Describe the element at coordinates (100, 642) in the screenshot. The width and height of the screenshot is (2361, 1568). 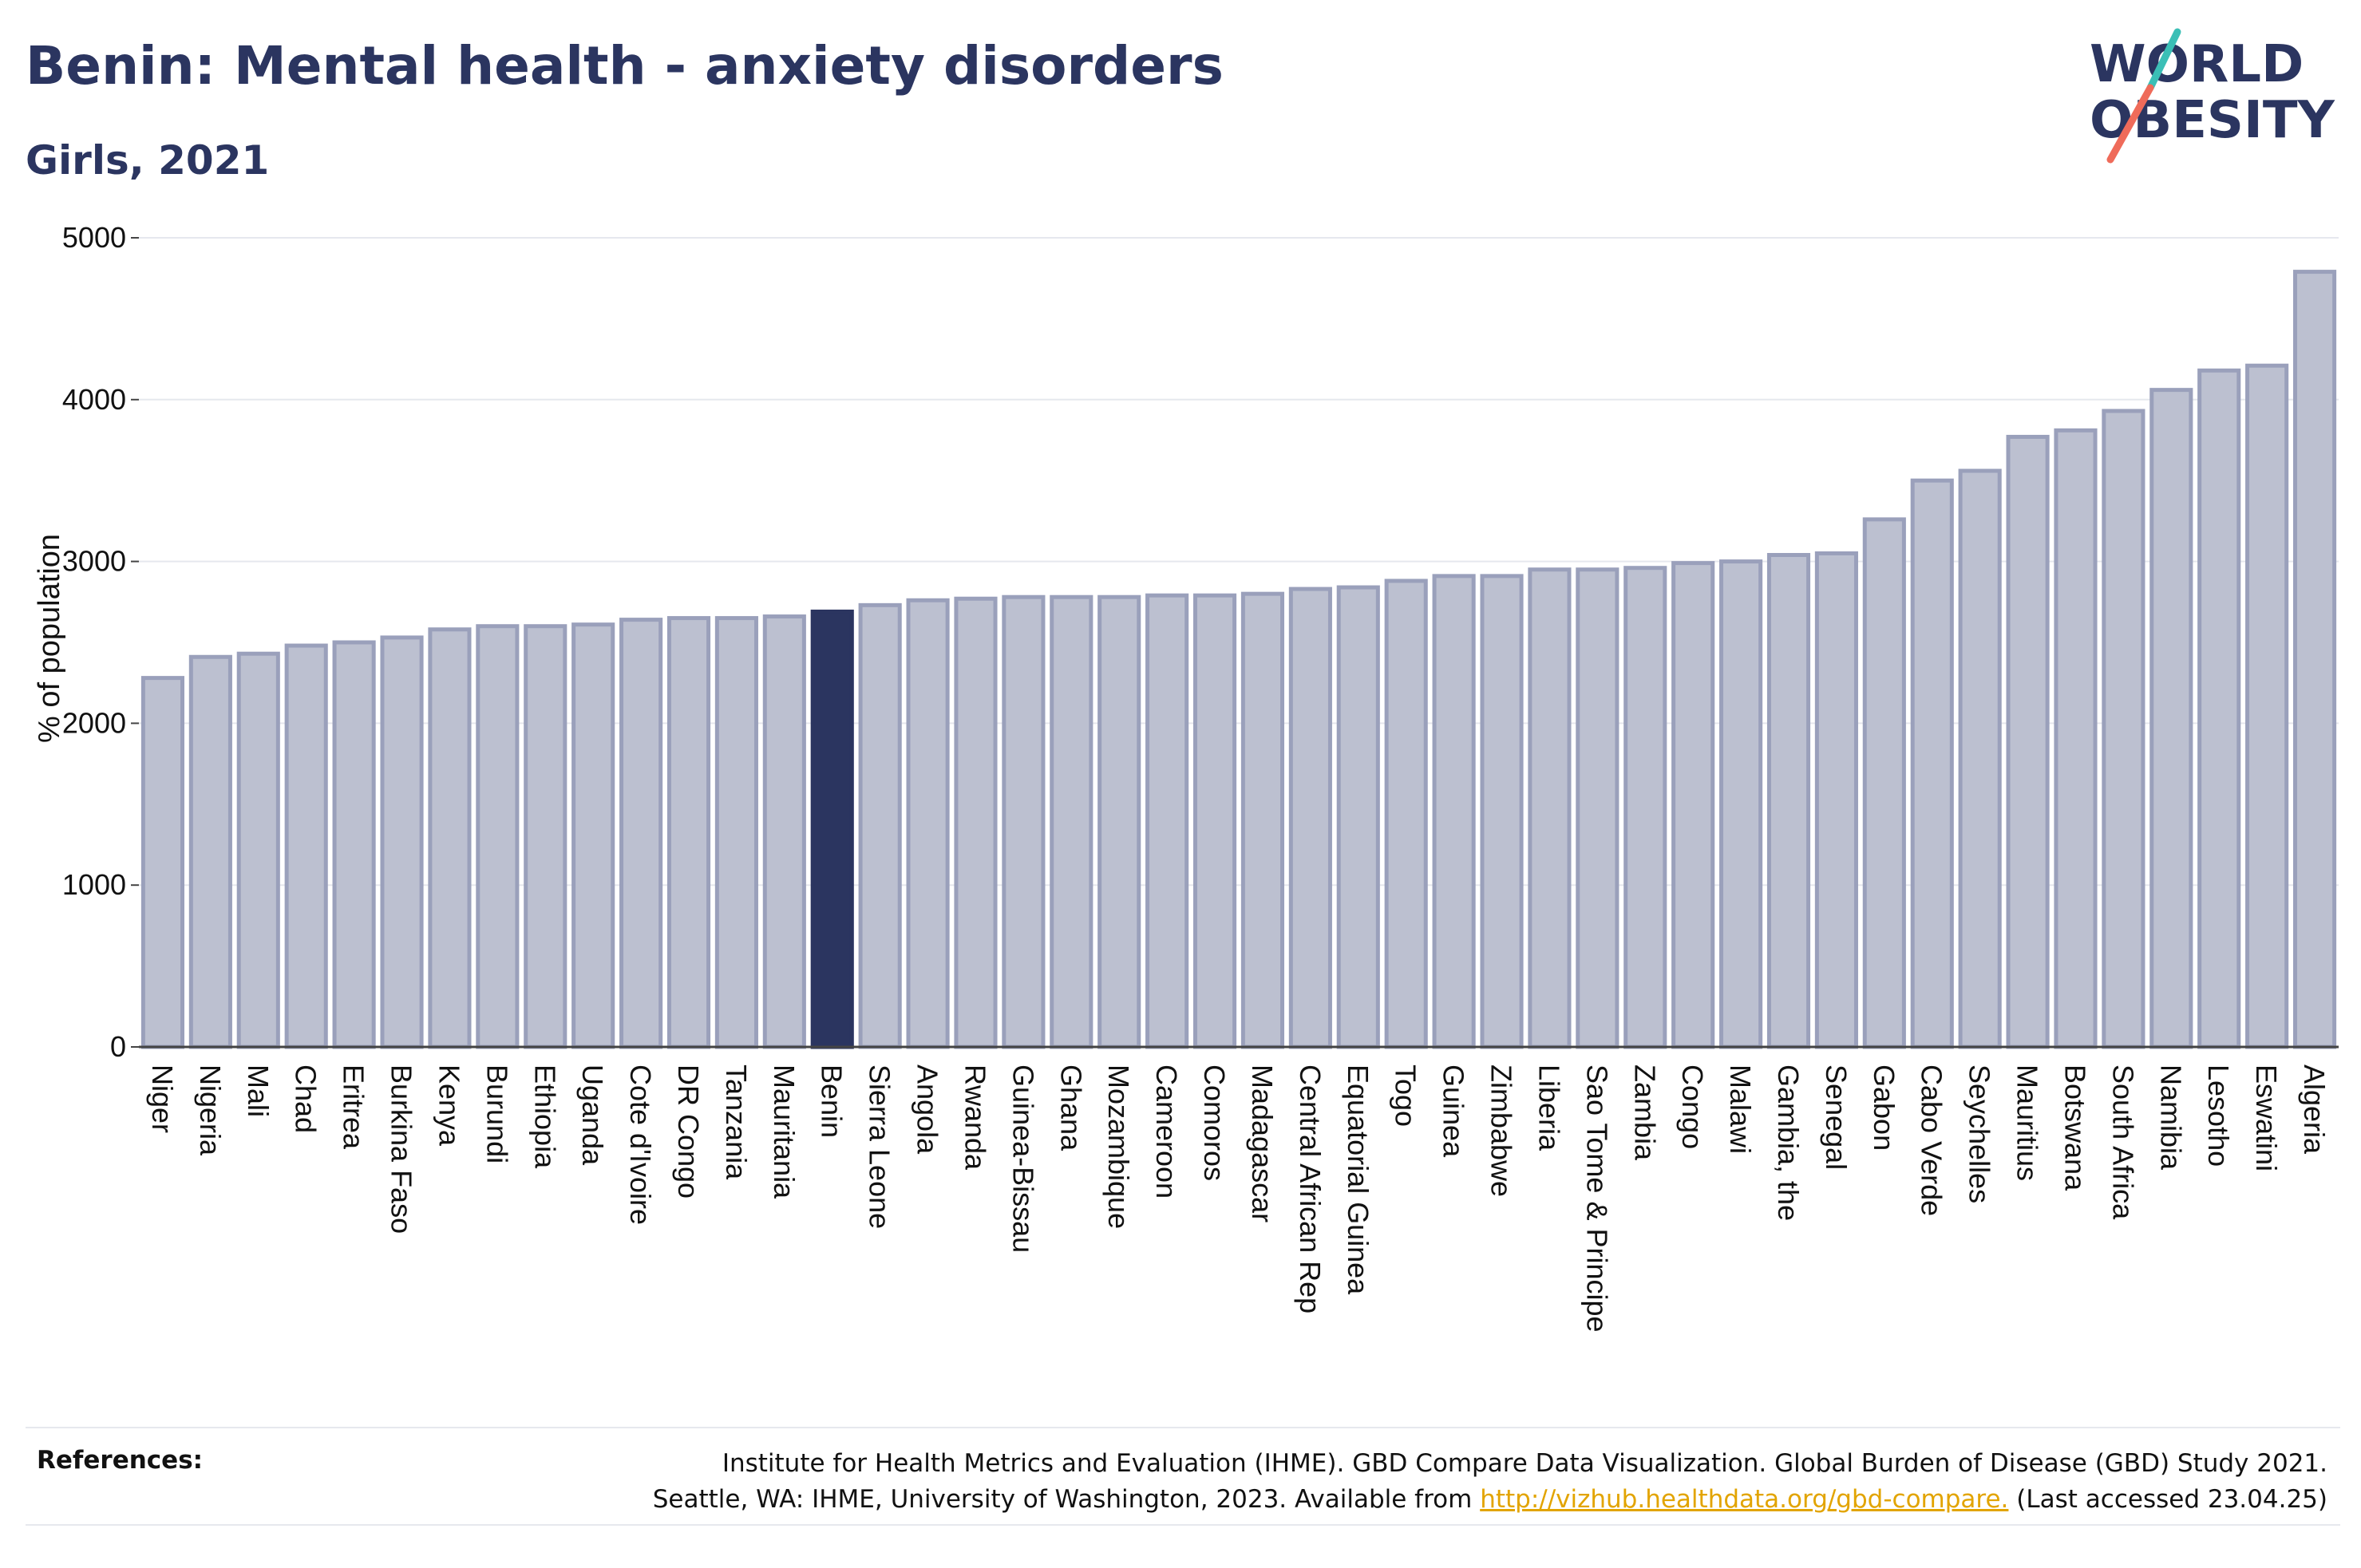
I see `y-axis: 0 1000 2000 3000 4000 5000` at that location.